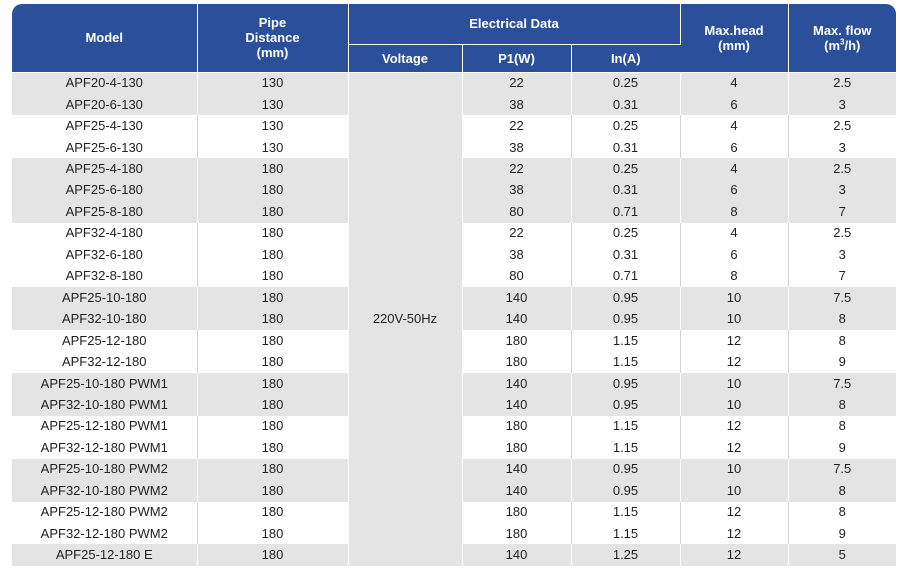 The height and width of the screenshot is (569, 902). Describe the element at coordinates (405, 58) in the screenshot. I see `header-voltage: Voltage` at that location.